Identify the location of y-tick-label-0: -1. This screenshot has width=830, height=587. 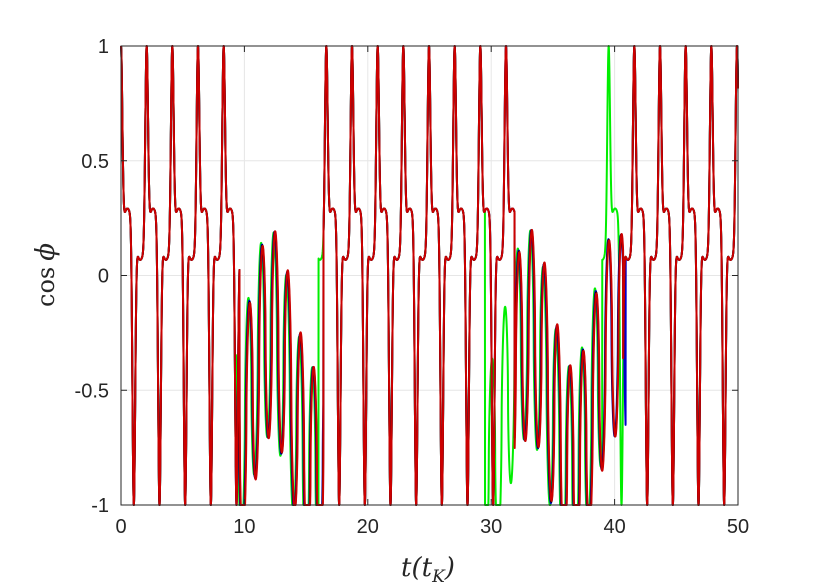
(100, 506).